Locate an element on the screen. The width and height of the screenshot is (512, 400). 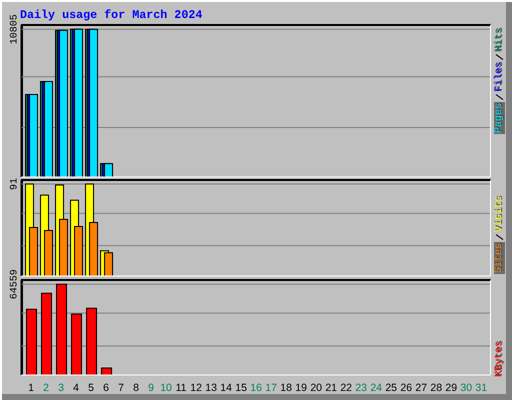
x-tick-label: 18 is located at coordinates (286, 388).